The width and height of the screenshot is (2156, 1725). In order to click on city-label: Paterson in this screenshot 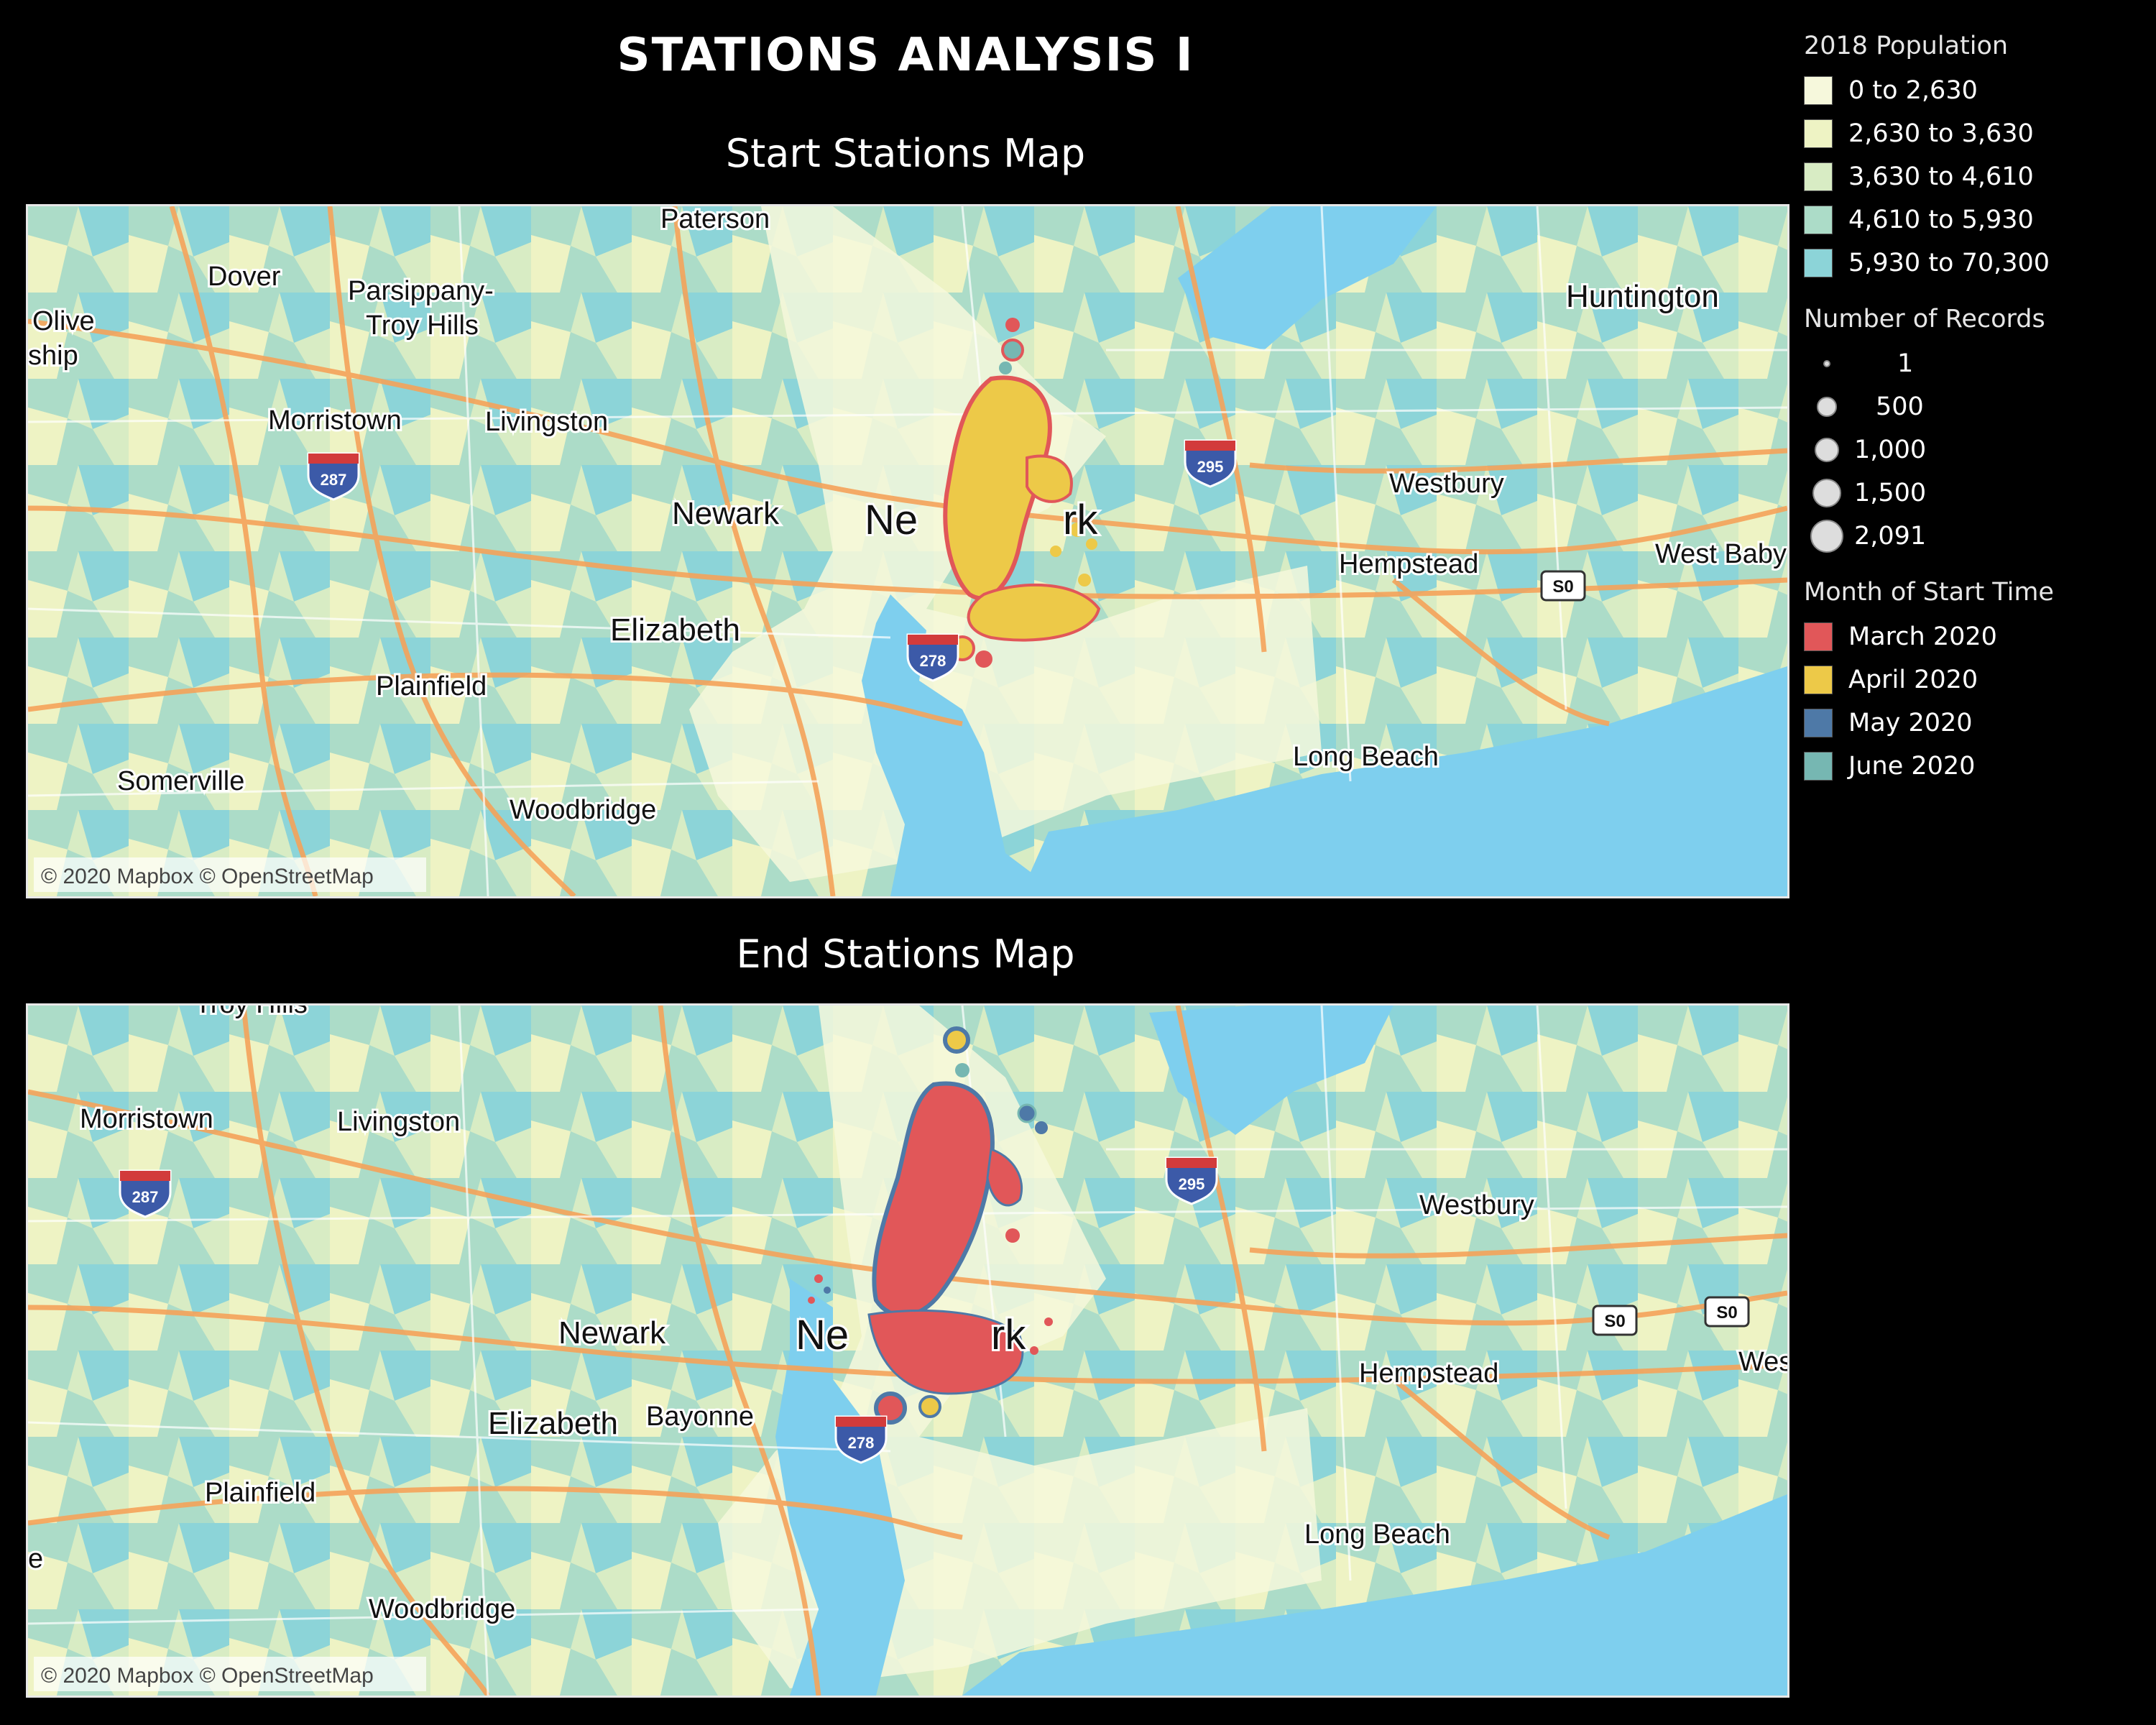, I will do `click(715, 220)`.